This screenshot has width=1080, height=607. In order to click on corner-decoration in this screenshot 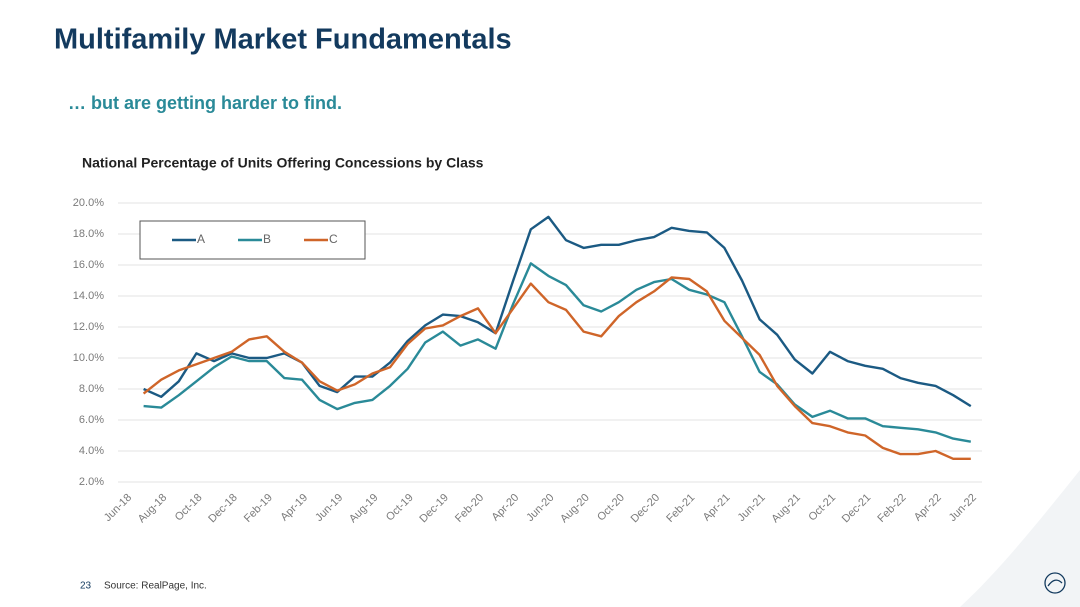, I will do `click(1020, 538)`.